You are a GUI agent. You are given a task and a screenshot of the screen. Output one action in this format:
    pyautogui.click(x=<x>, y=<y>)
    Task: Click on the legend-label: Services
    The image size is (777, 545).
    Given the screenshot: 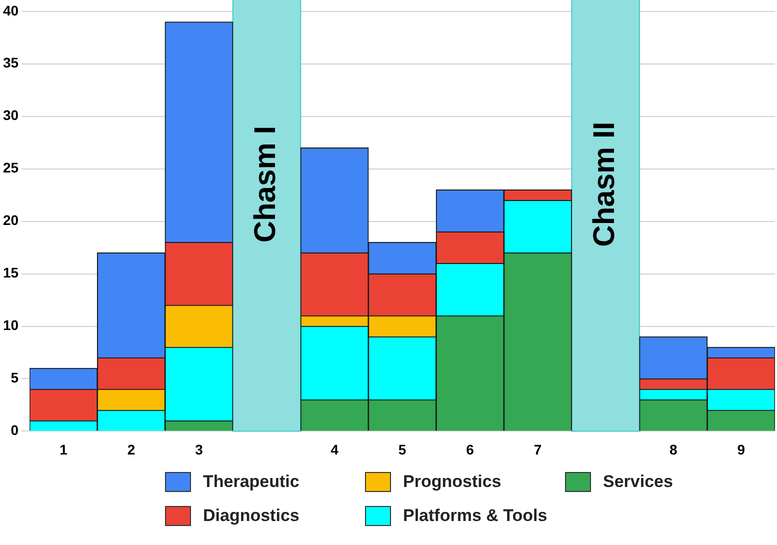 What is the action you would take?
    pyautogui.click(x=638, y=482)
    